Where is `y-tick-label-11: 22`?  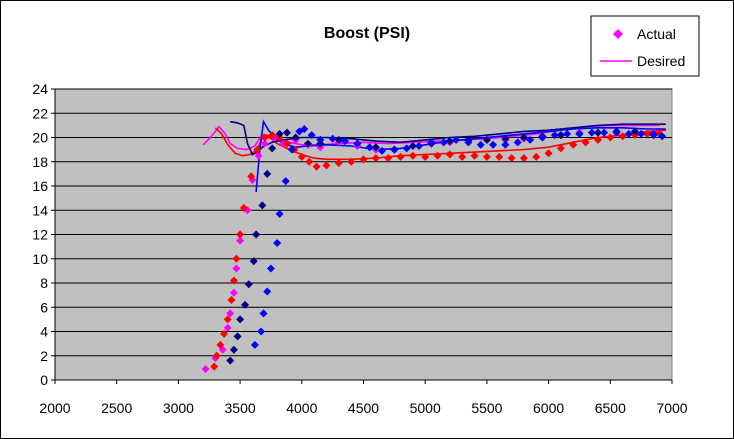
y-tick-label-11: 22 is located at coordinates (40, 113).